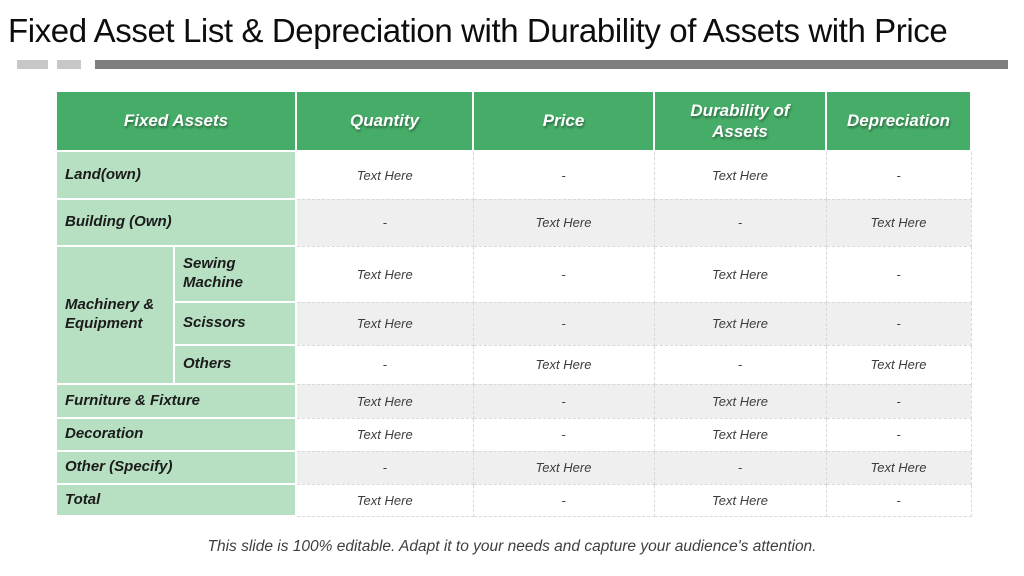 This screenshot has width=1024, height=576. What do you see at coordinates (176, 175) in the screenshot?
I see `row-label: Land(own)` at bounding box center [176, 175].